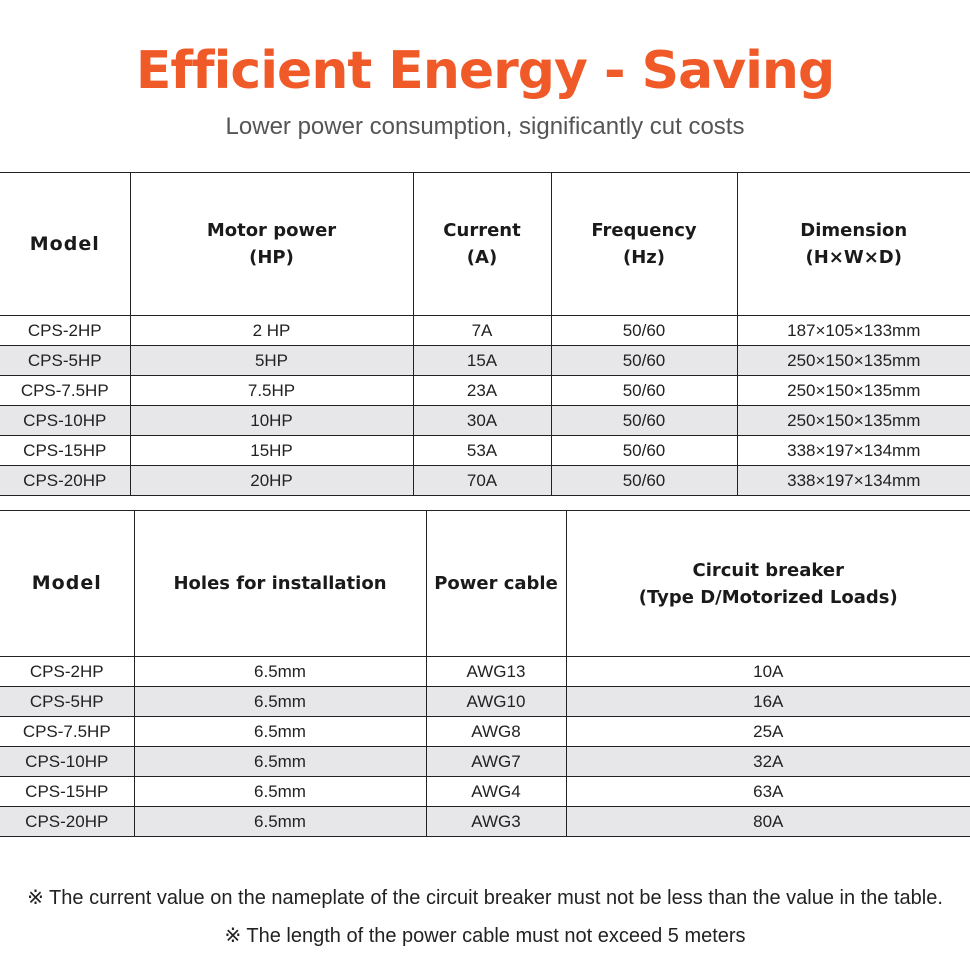  What do you see at coordinates (853, 330) in the screenshot?
I see `cell-dimension: 187×105×133mm` at bounding box center [853, 330].